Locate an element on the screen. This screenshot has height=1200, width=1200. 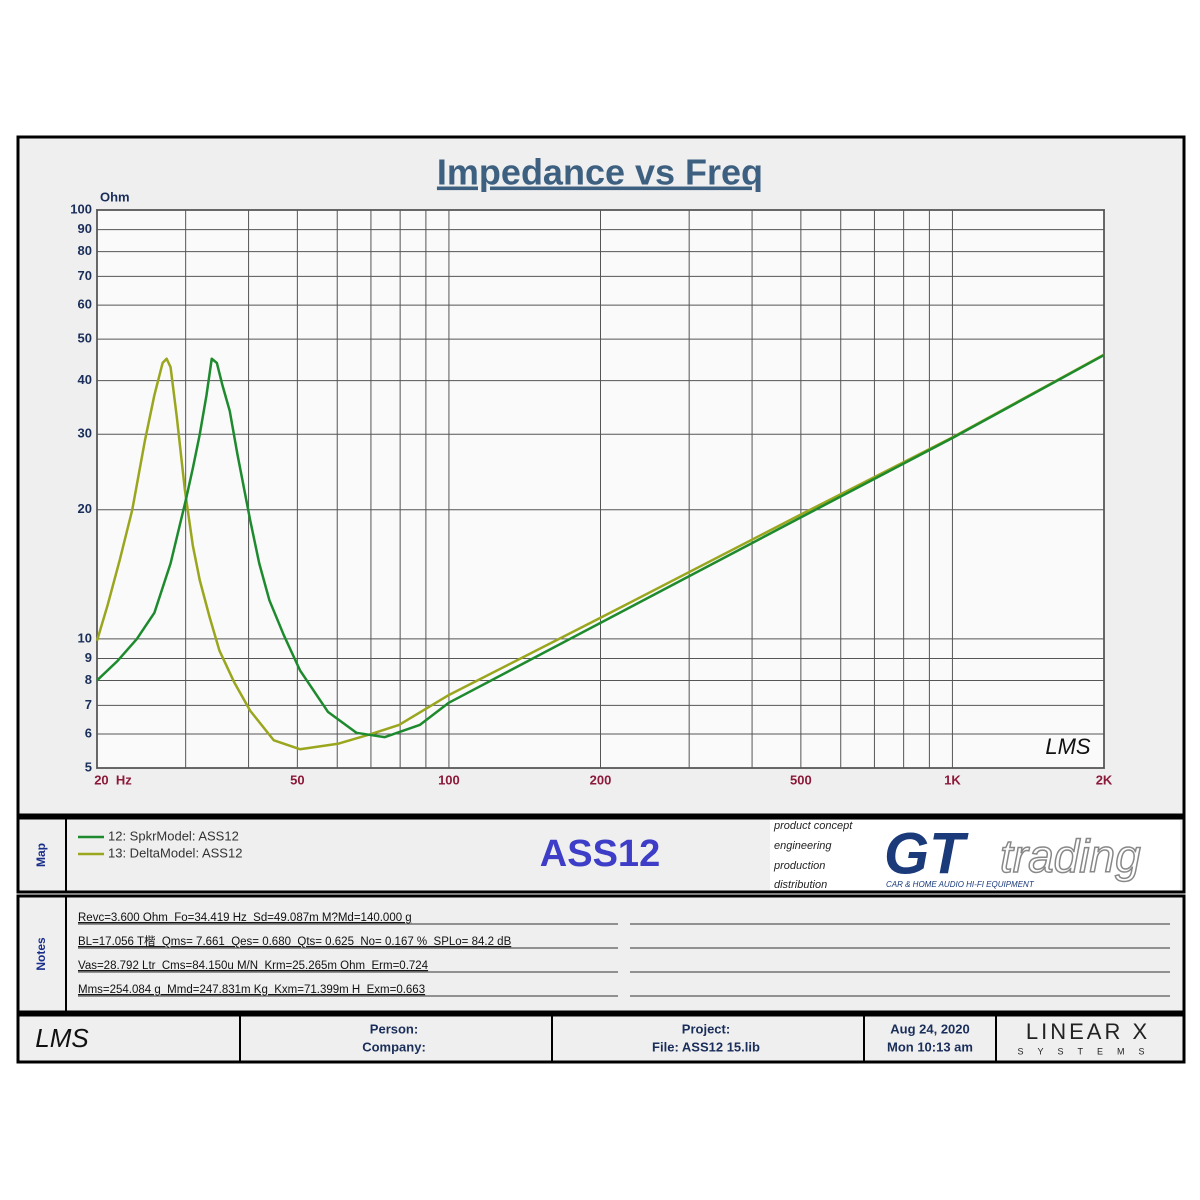
tagline: engineering is located at coordinates (803, 846).